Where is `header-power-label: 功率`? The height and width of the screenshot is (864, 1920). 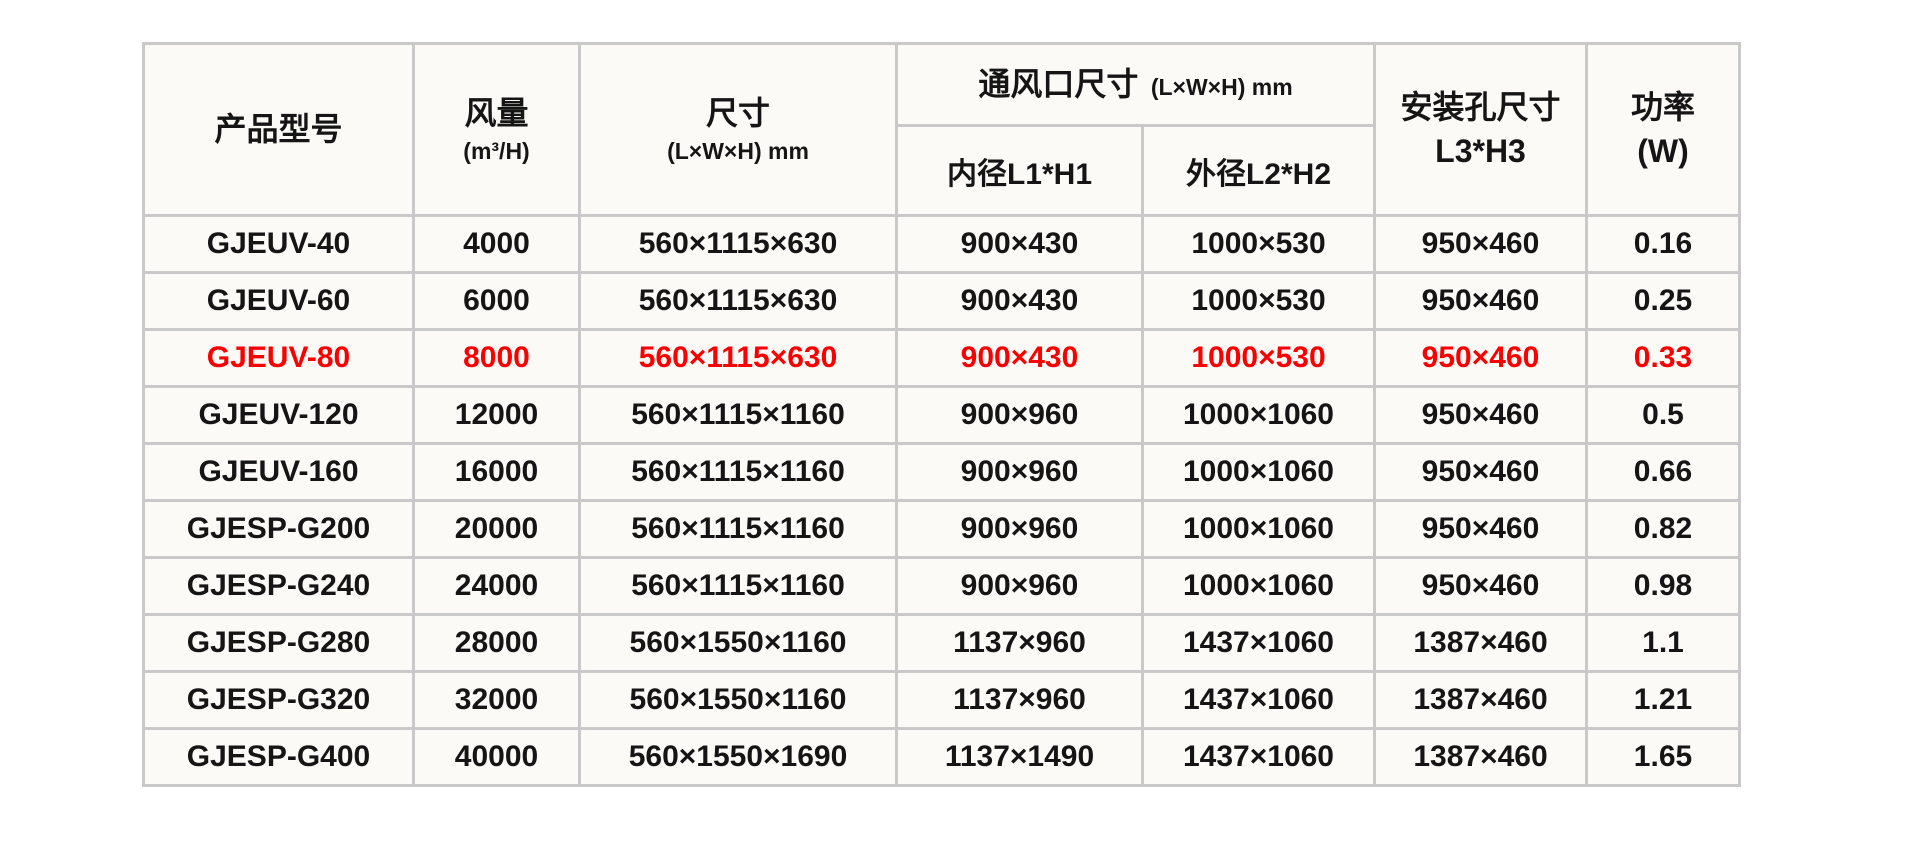 header-power-label: 功率 is located at coordinates (1662, 107).